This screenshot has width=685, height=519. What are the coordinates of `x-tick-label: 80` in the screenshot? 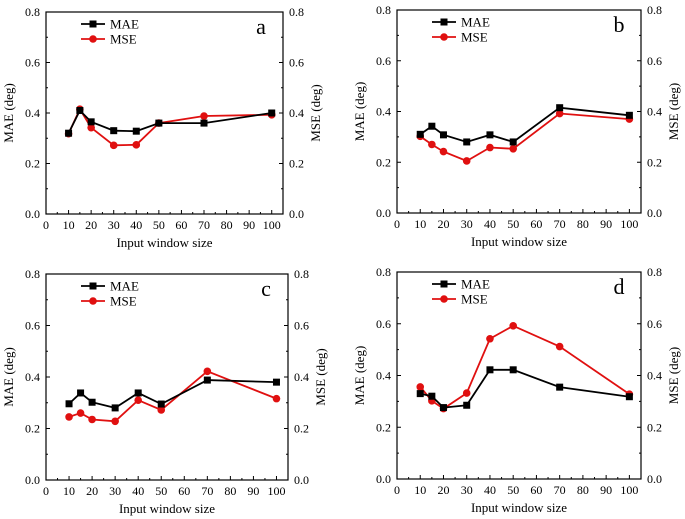 It's located at (583, 224).